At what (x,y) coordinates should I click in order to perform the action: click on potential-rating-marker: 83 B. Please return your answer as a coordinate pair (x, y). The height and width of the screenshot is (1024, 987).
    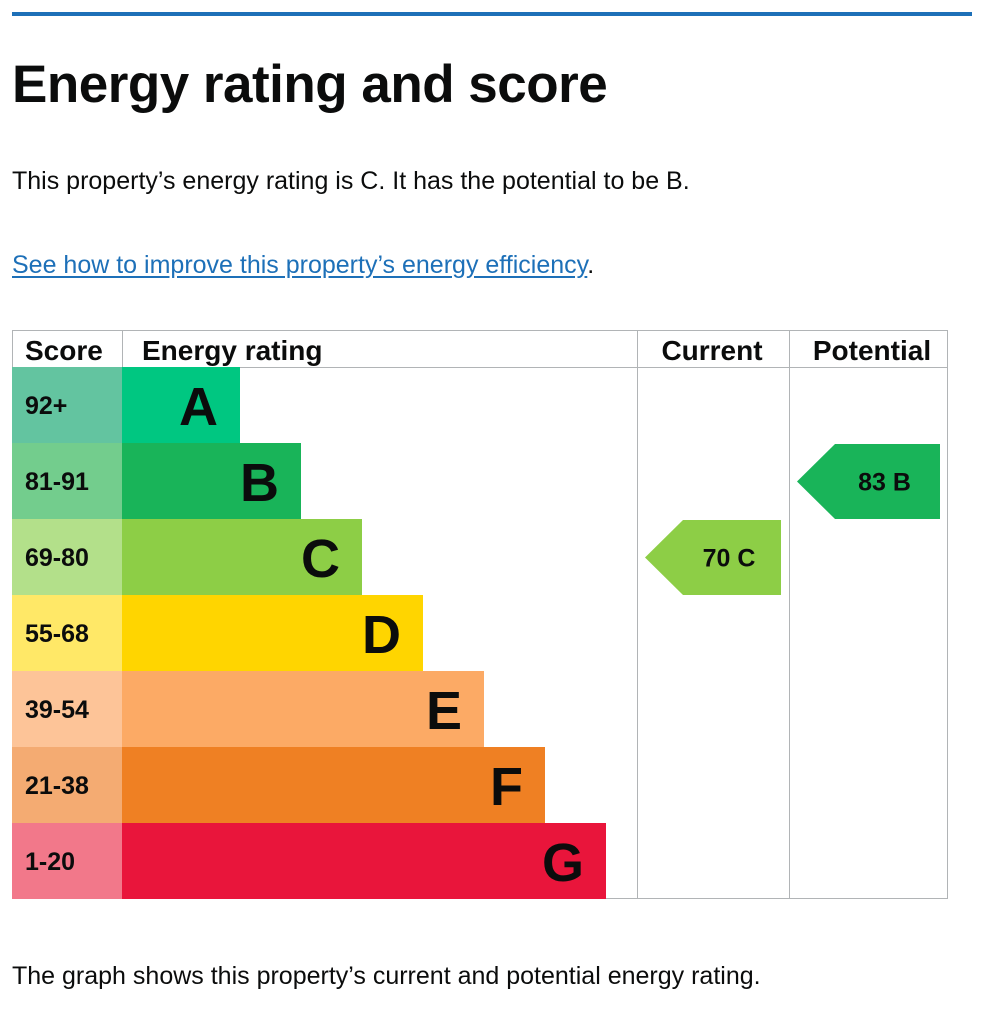
    Looking at the image, I should click on (868, 481).